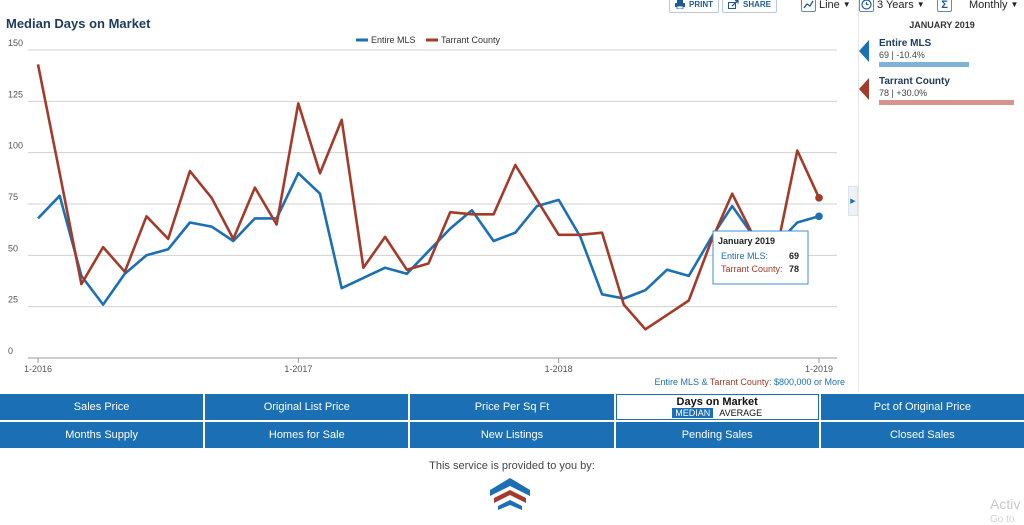 This screenshot has width=1024, height=525. Describe the element at coordinates (741, 413) in the screenshot. I see `average-option: AVERAGE` at that location.